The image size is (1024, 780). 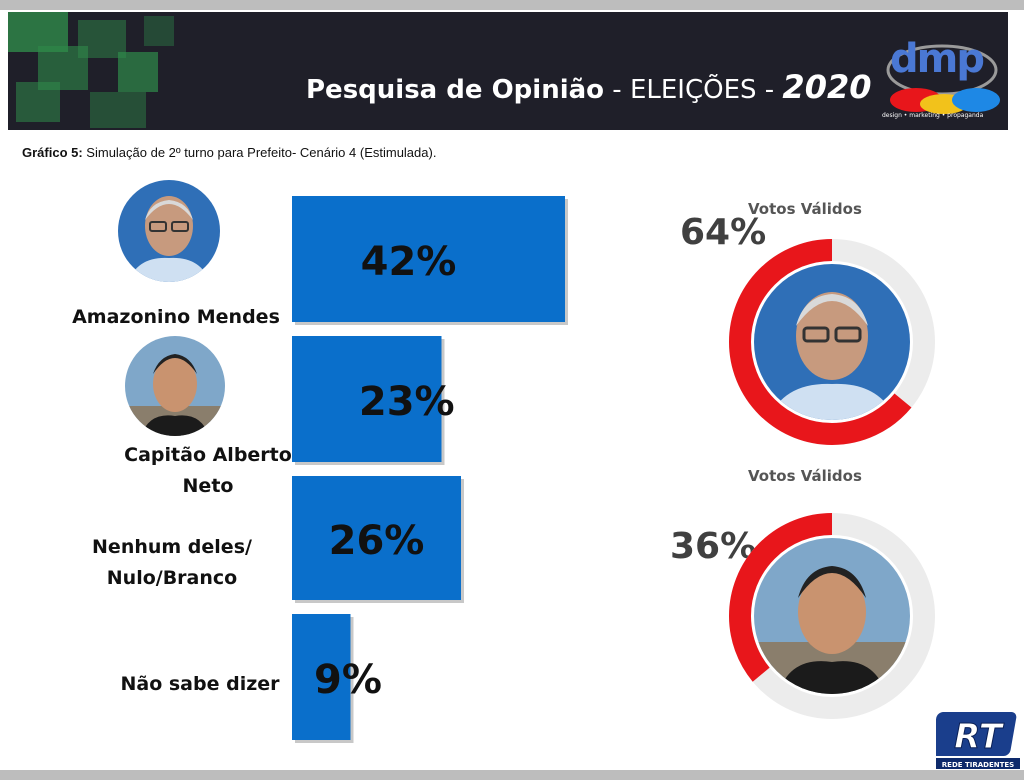 I want to click on dmp-logo-shapes, so click(x=943, y=79).